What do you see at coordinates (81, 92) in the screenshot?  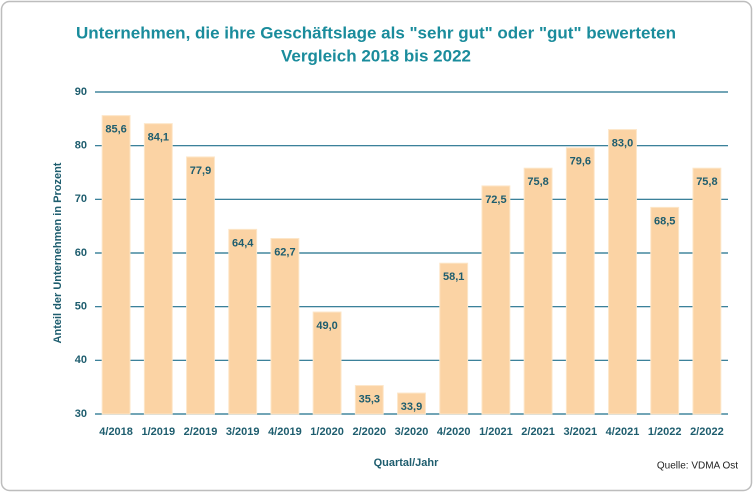 I see `y-tick-label: 90` at bounding box center [81, 92].